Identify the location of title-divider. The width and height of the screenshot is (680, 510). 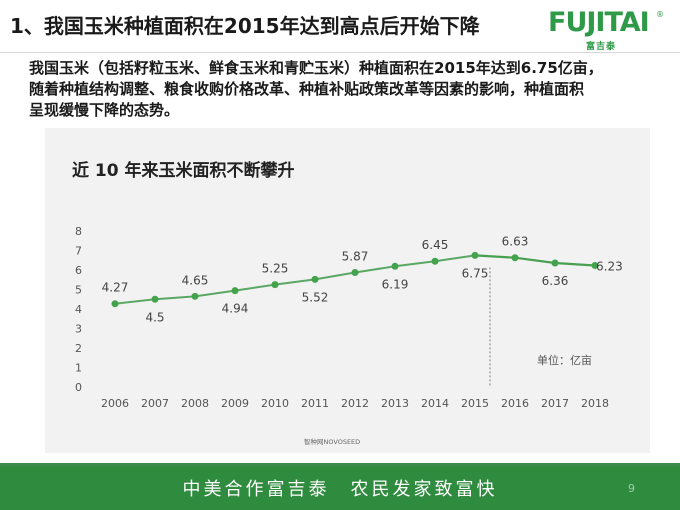
(340, 52).